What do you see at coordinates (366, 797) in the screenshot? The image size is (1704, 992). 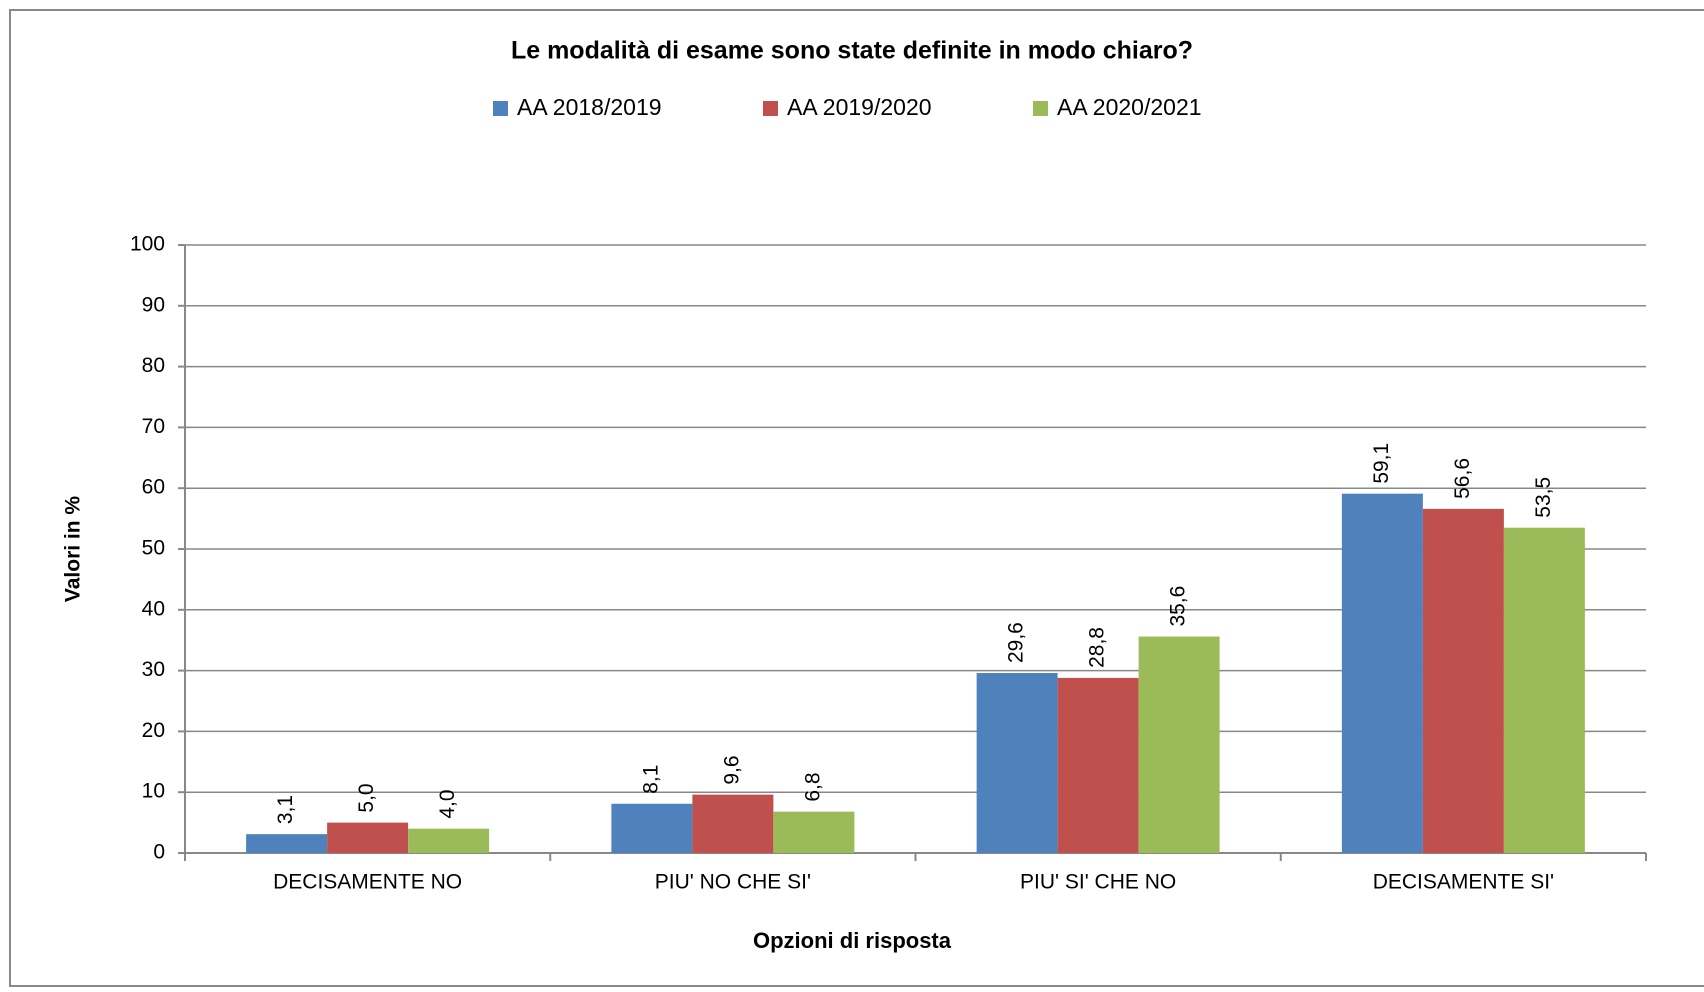 I see `data-label: 5,0` at bounding box center [366, 797].